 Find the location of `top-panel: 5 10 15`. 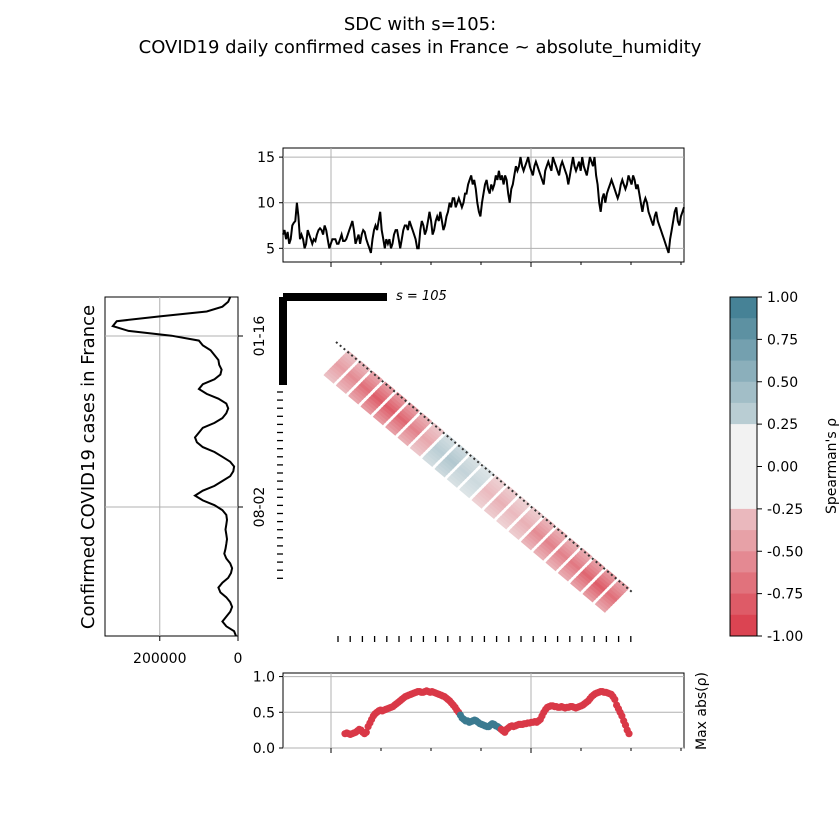

top-panel: 5 10 15 is located at coordinates (471, 207).